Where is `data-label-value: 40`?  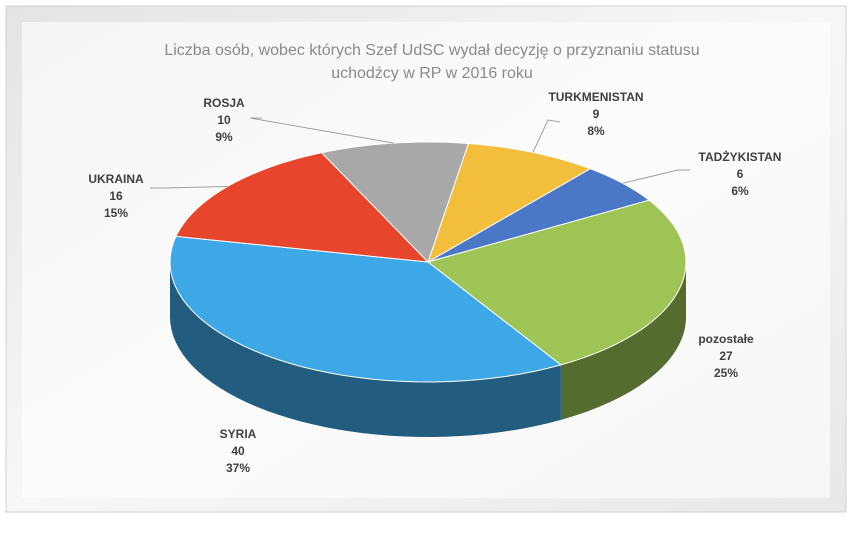 data-label-value: 40 is located at coordinates (238, 451).